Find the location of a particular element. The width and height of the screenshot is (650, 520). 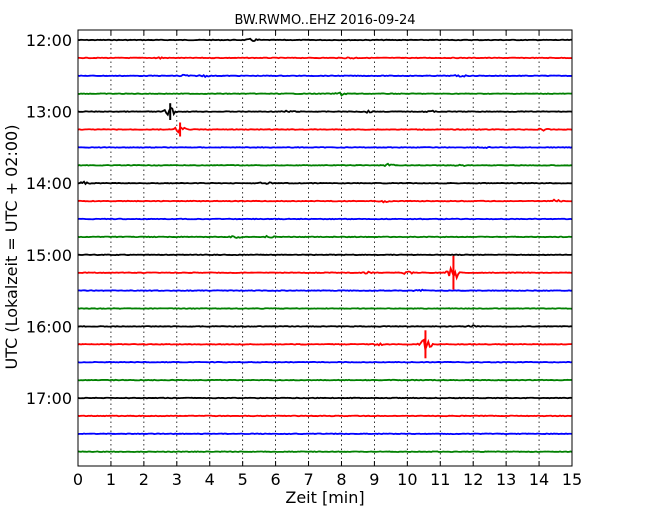

x-tick-label: 3 is located at coordinates (177, 479).